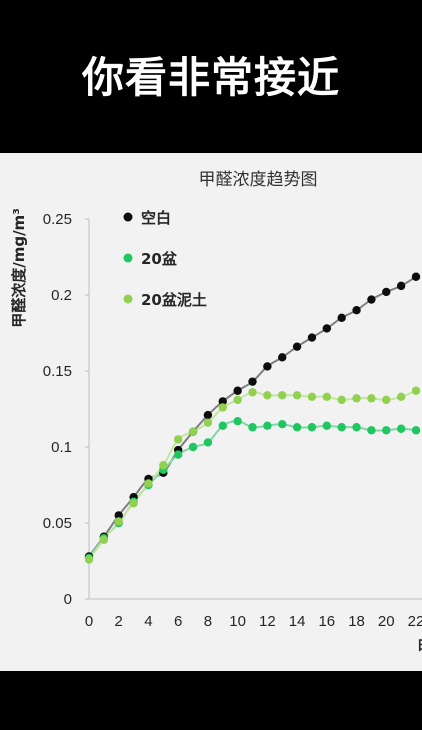 The image size is (422, 730). What do you see at coordinates (89, 621) in the screenshot?
I see `x-tick-label: 0` at bounding box center [89, 621].